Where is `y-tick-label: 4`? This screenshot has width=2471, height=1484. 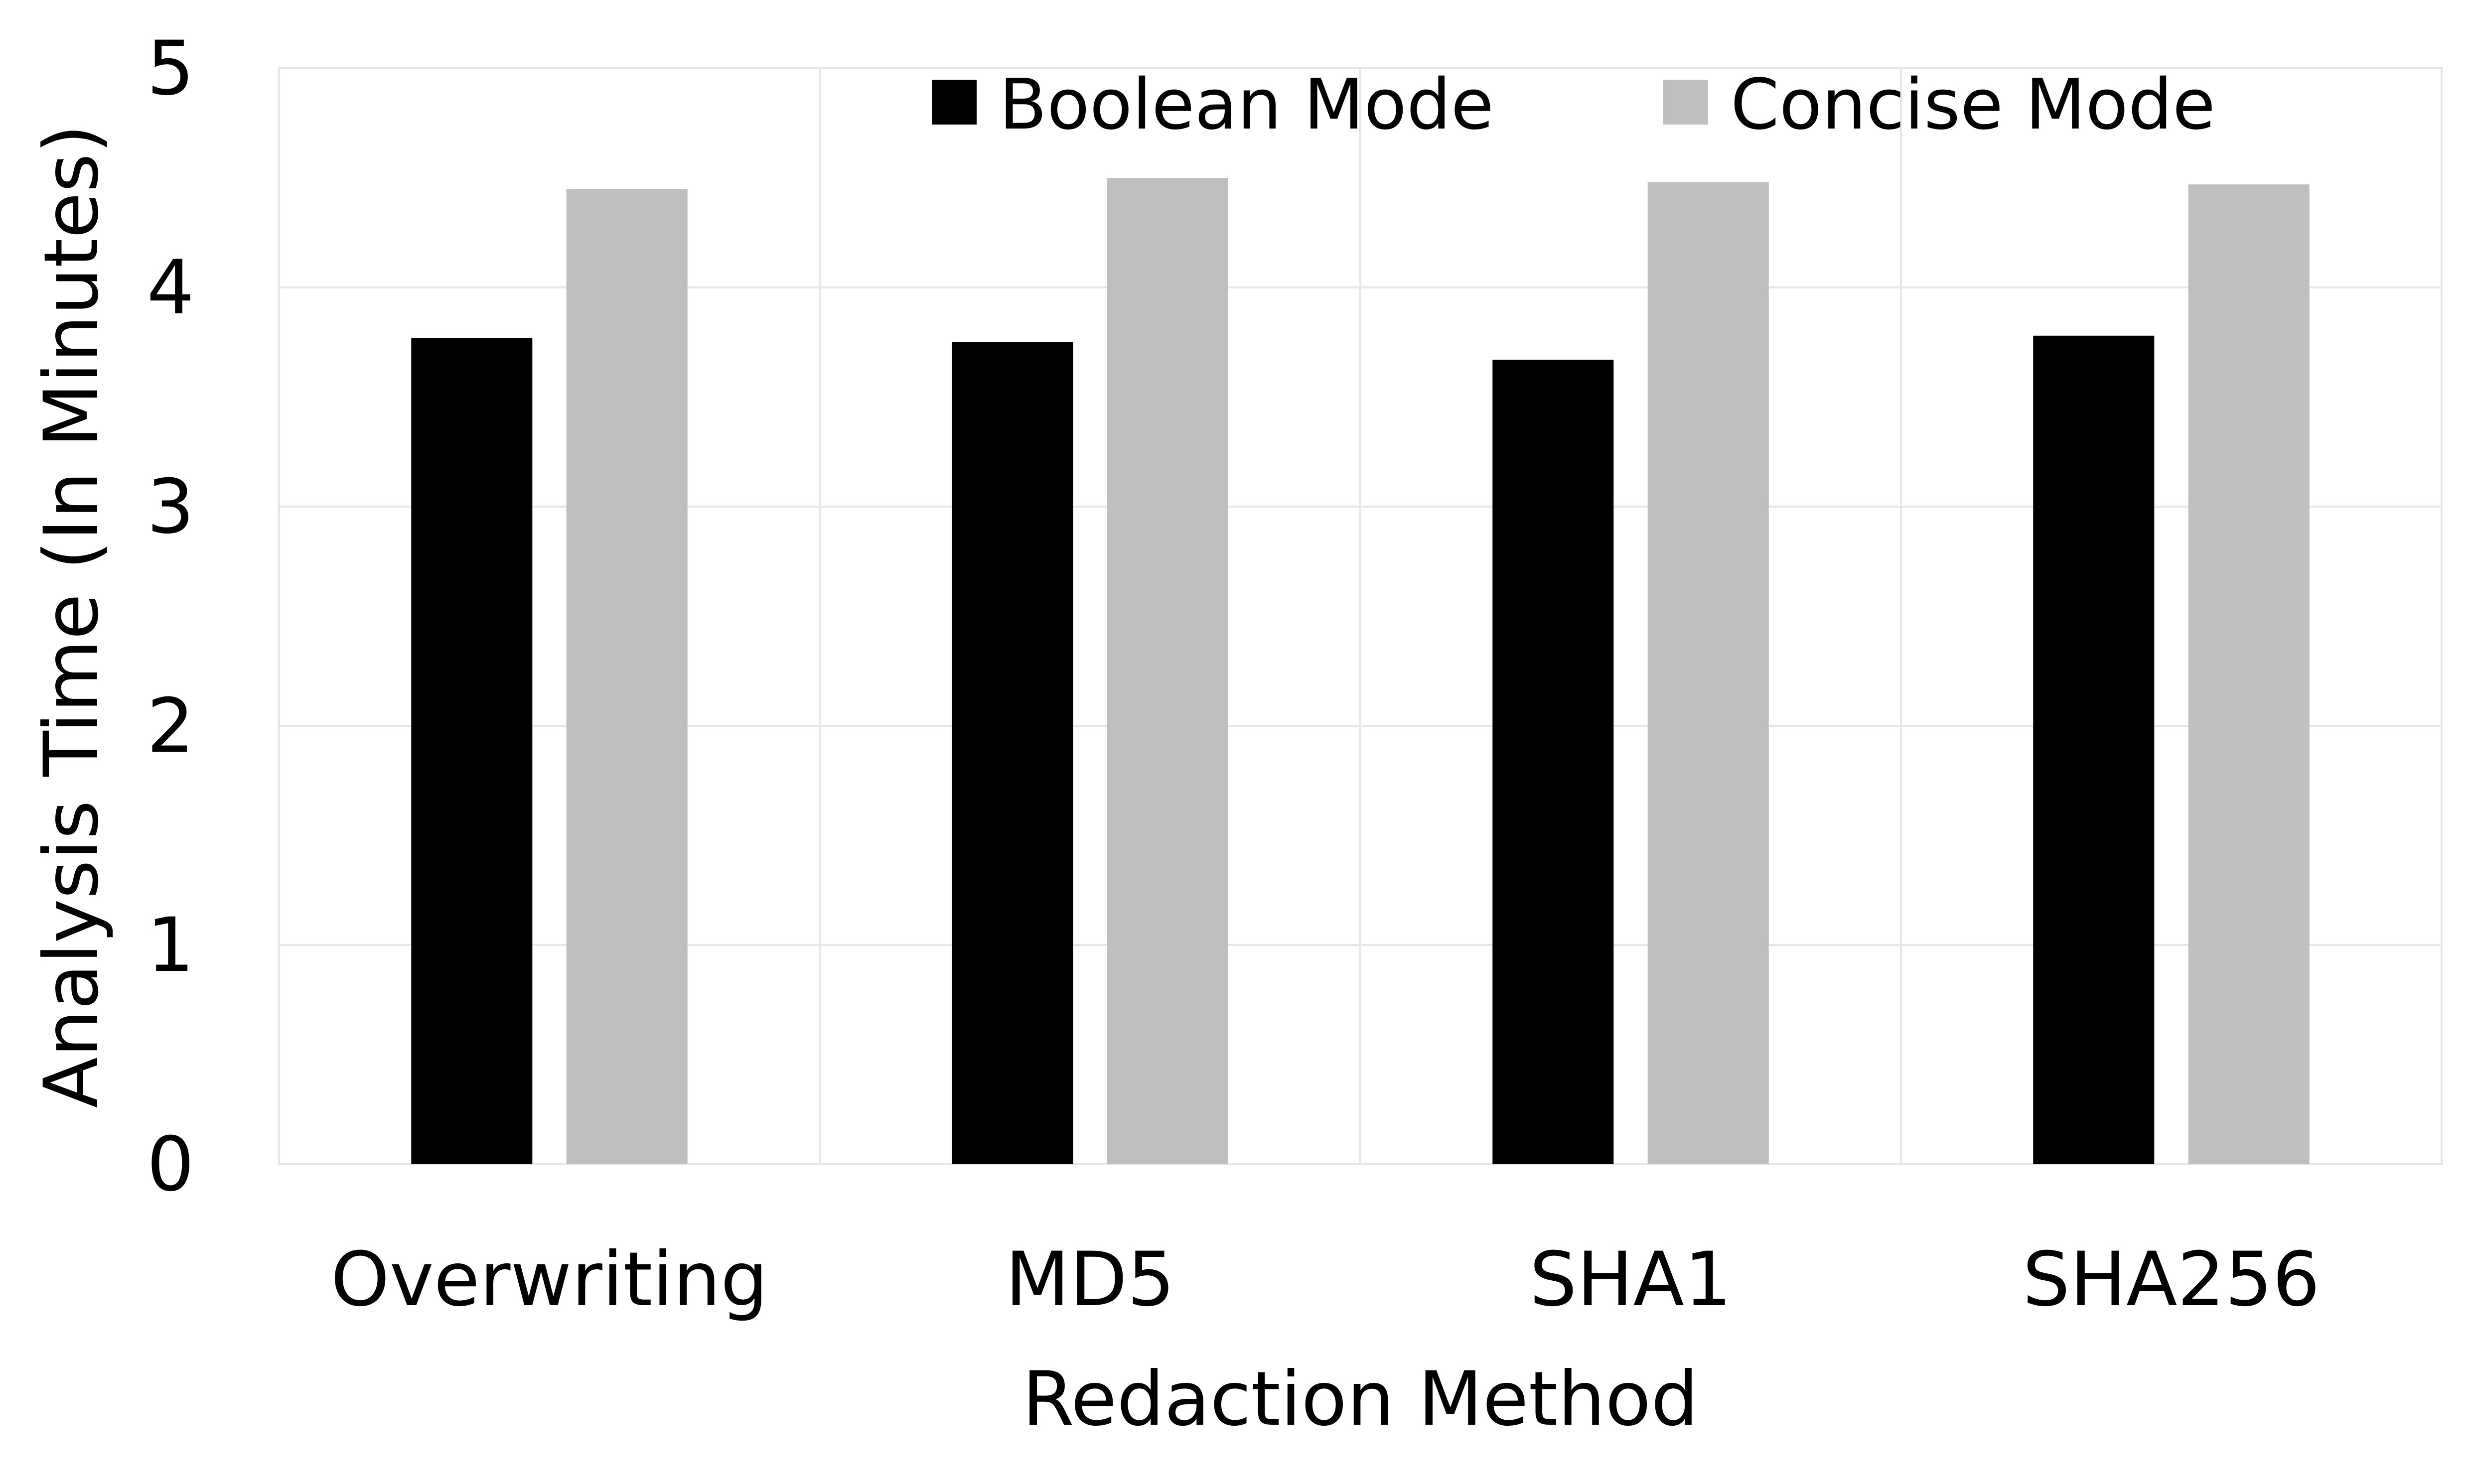 y-tick-label: 4 is located at coordinates (170, 288).